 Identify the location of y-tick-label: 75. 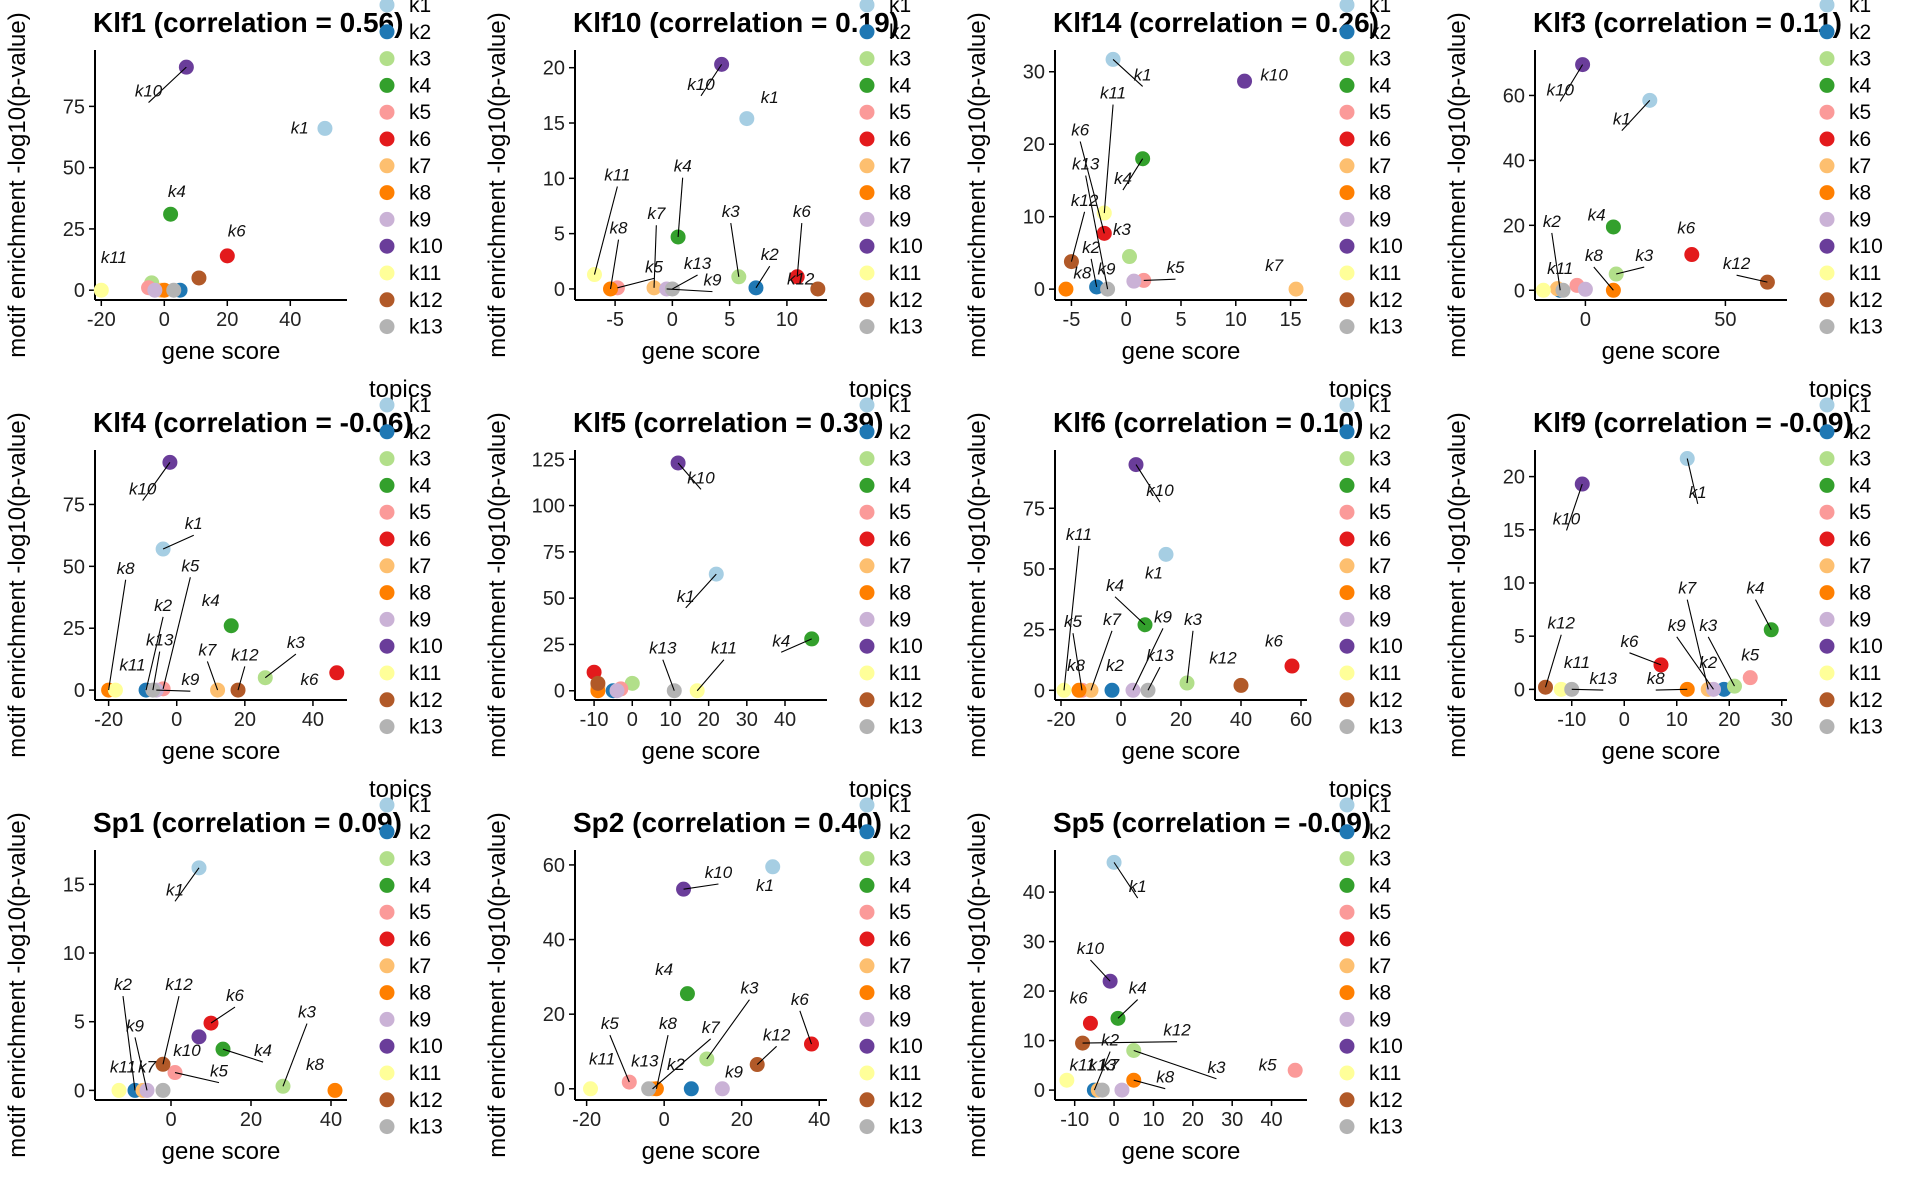
(74, 107).